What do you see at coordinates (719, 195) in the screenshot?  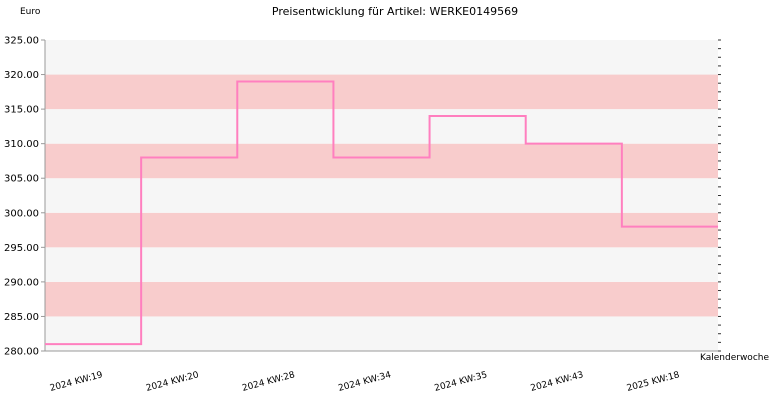 I see `right-axis-minor-ticks` at bounding box center [719, 195].